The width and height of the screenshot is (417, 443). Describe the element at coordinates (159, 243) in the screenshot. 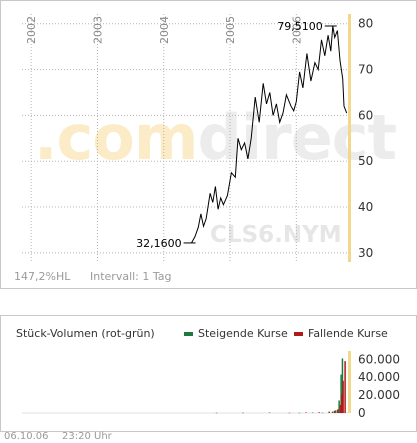

I see `price-annotation-0: 32,1600` at that location.